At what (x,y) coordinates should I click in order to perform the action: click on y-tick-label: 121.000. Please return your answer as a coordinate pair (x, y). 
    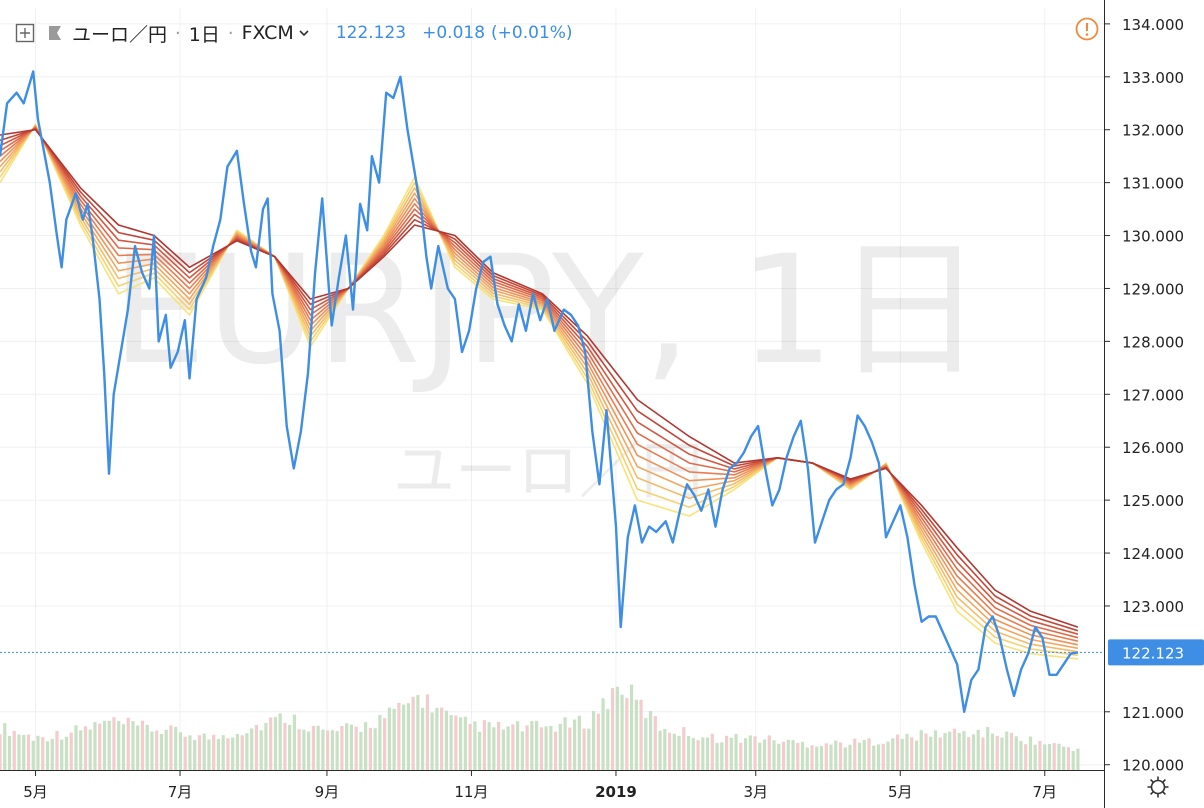
    Looking at the image, I should click on (1153, 713).